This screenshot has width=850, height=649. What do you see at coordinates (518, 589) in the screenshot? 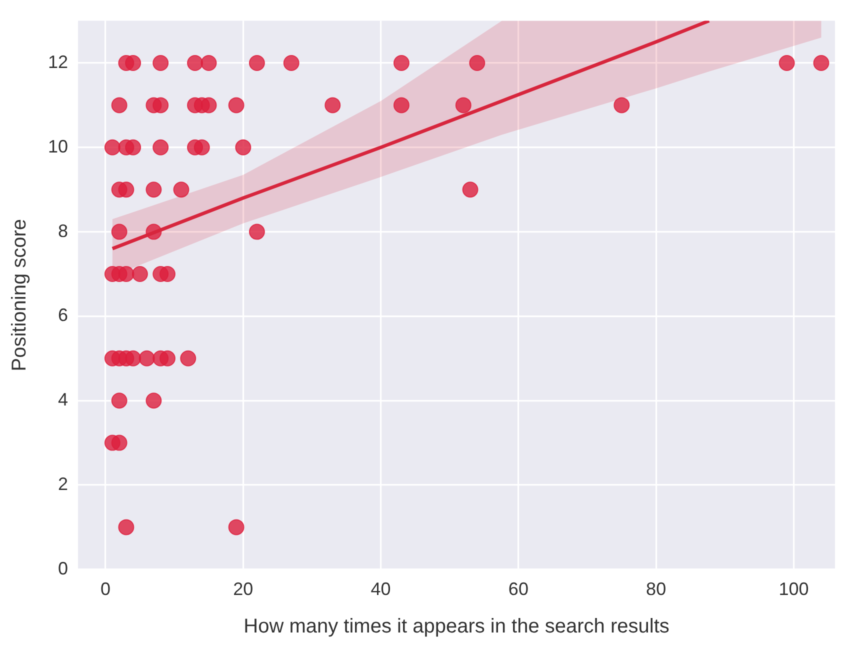
I see `x-tick-label: 60` at bounding box center [518, 589].